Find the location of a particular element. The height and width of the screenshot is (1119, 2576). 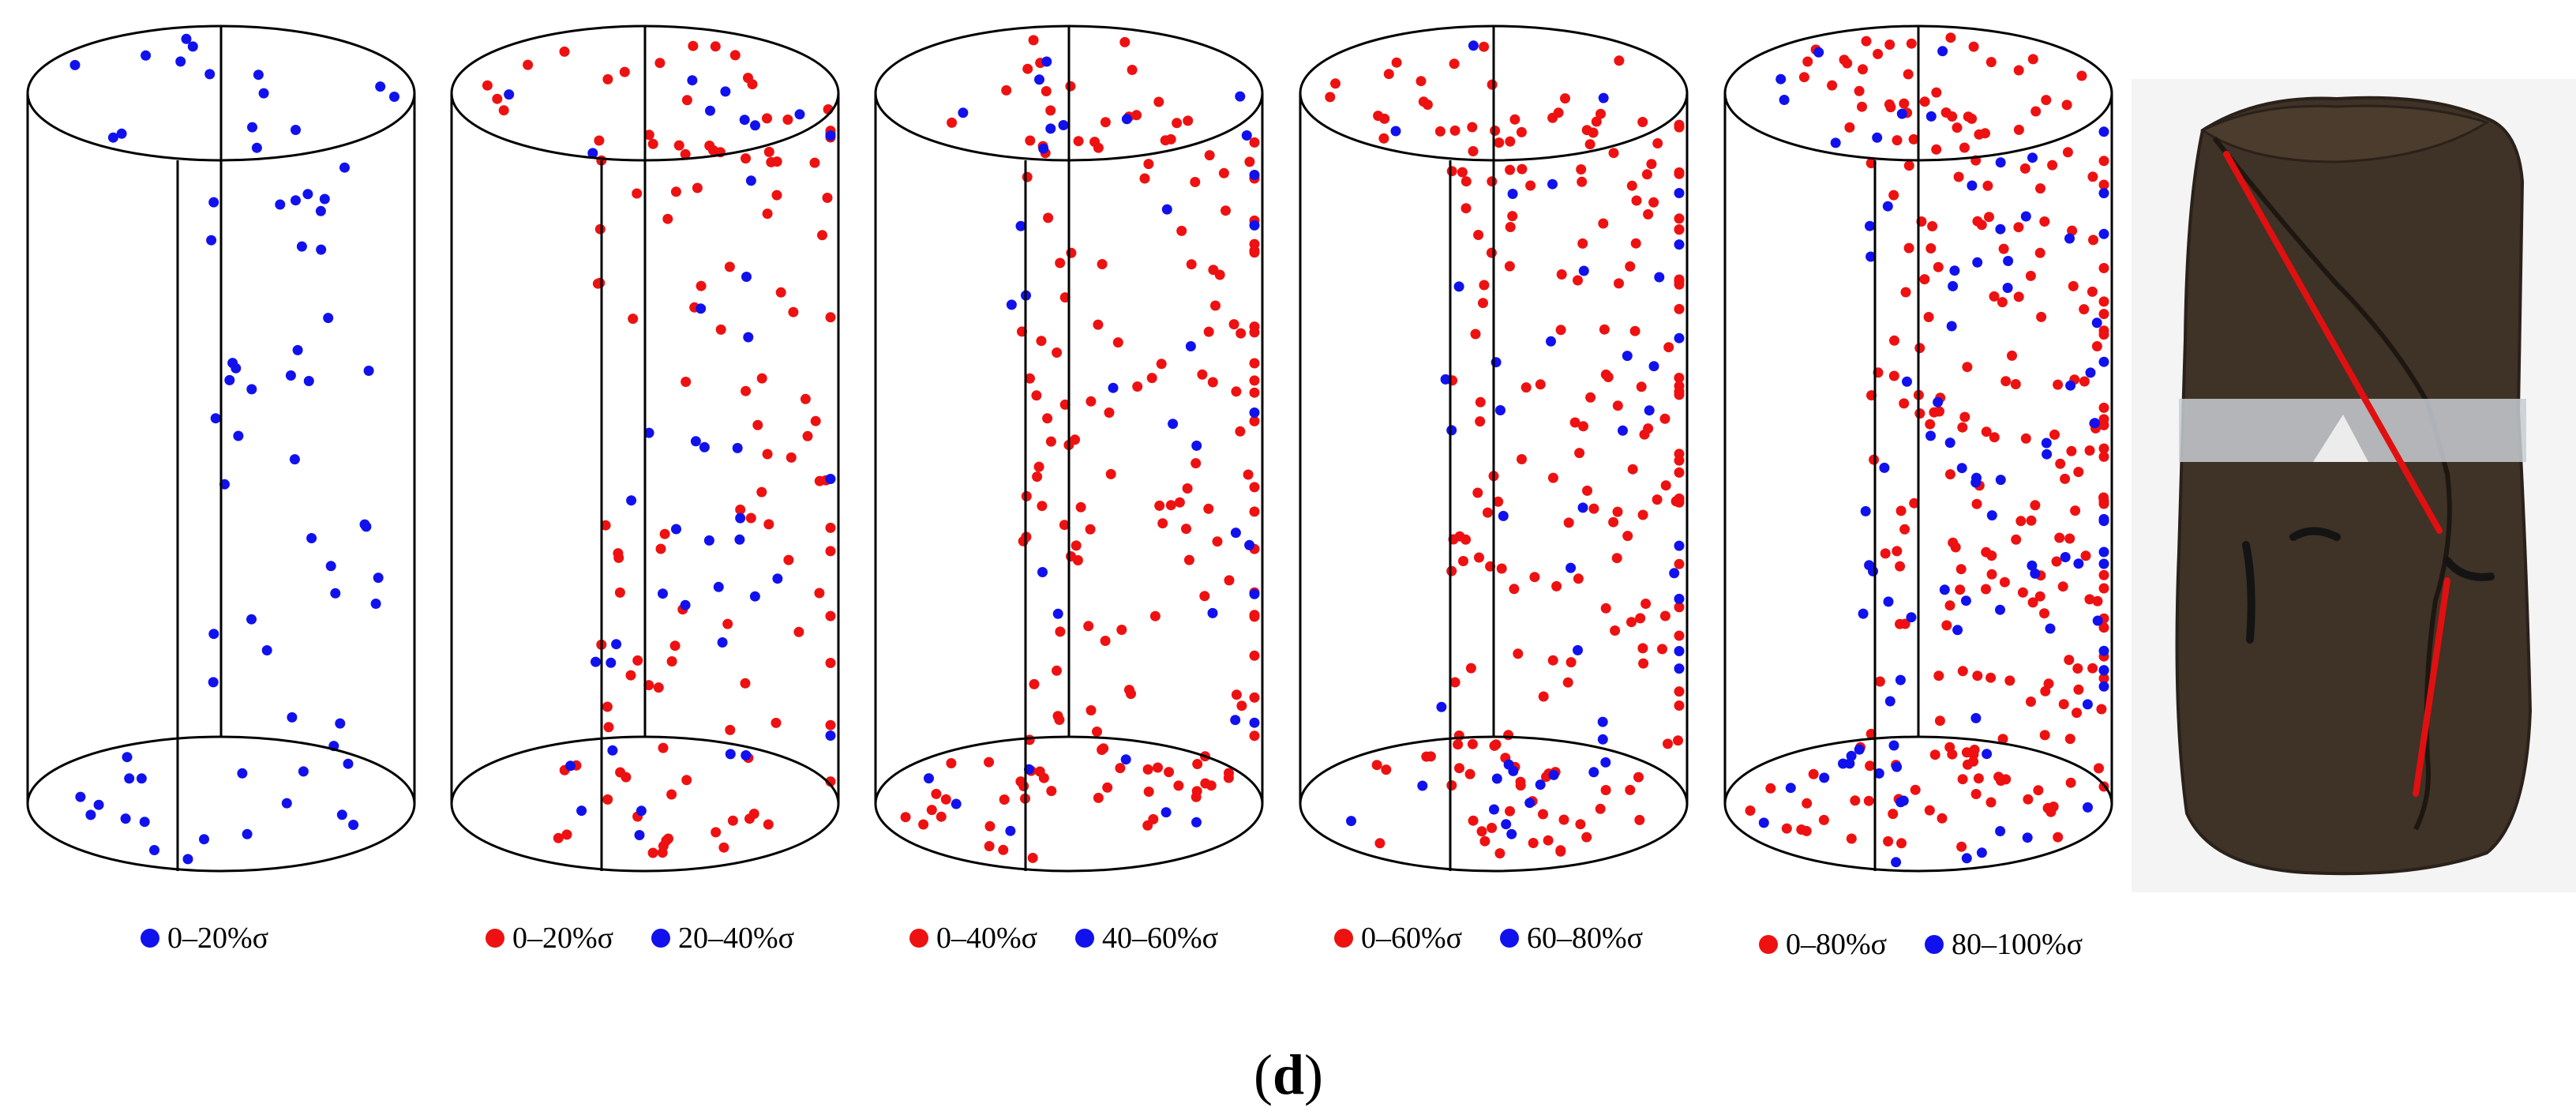

legend-swatch-blue is located at coordinates (660, 939).